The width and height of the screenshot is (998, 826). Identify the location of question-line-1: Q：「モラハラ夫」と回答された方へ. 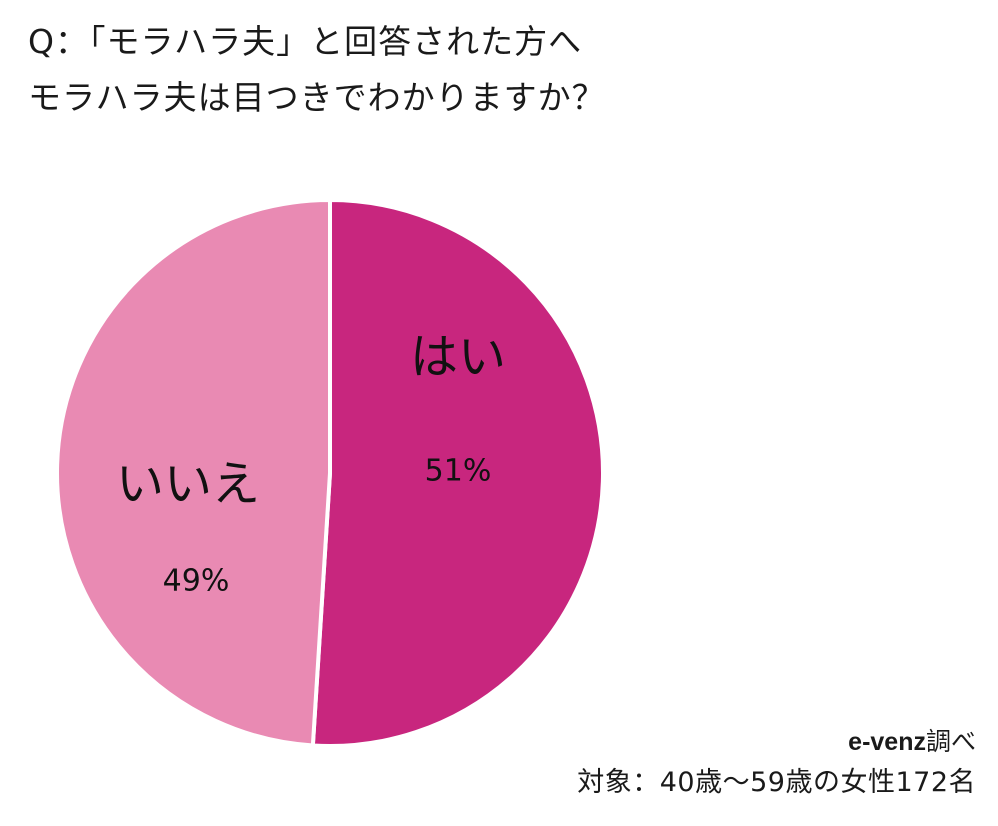
(305, 41).